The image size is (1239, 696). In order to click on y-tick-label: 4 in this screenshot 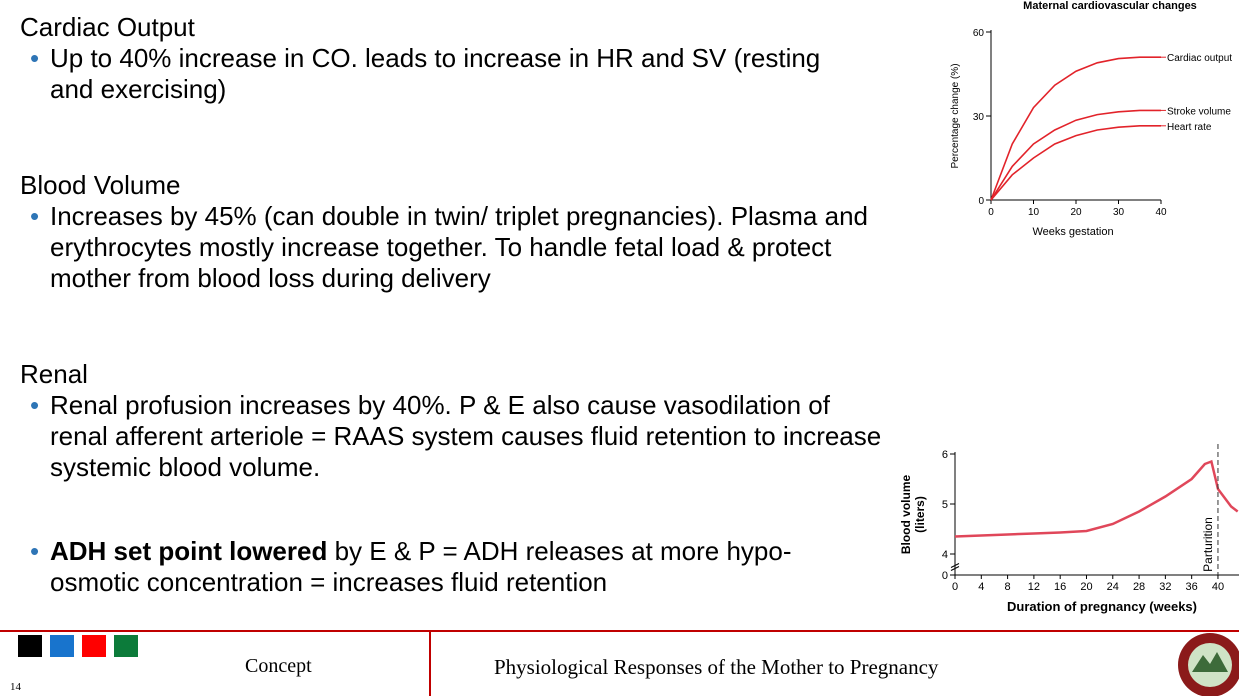, I will do `click(945, 555)`.